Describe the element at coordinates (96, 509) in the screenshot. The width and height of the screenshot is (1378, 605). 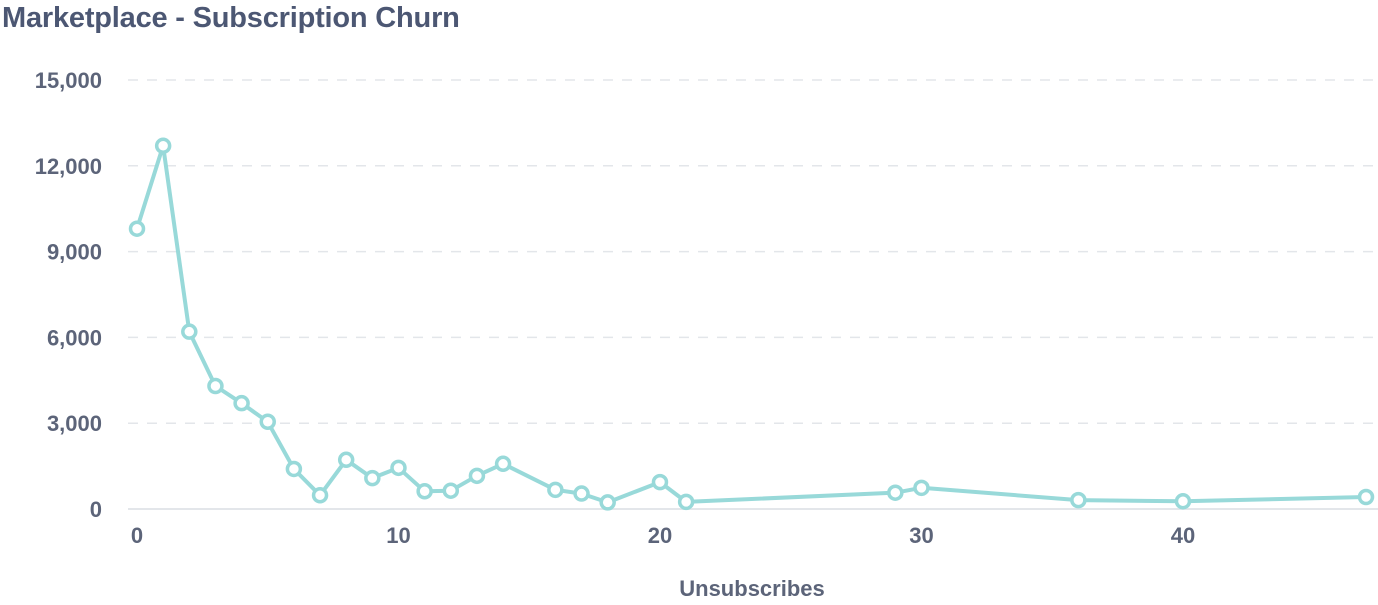
I see `y-tick-label: 0` at that location.